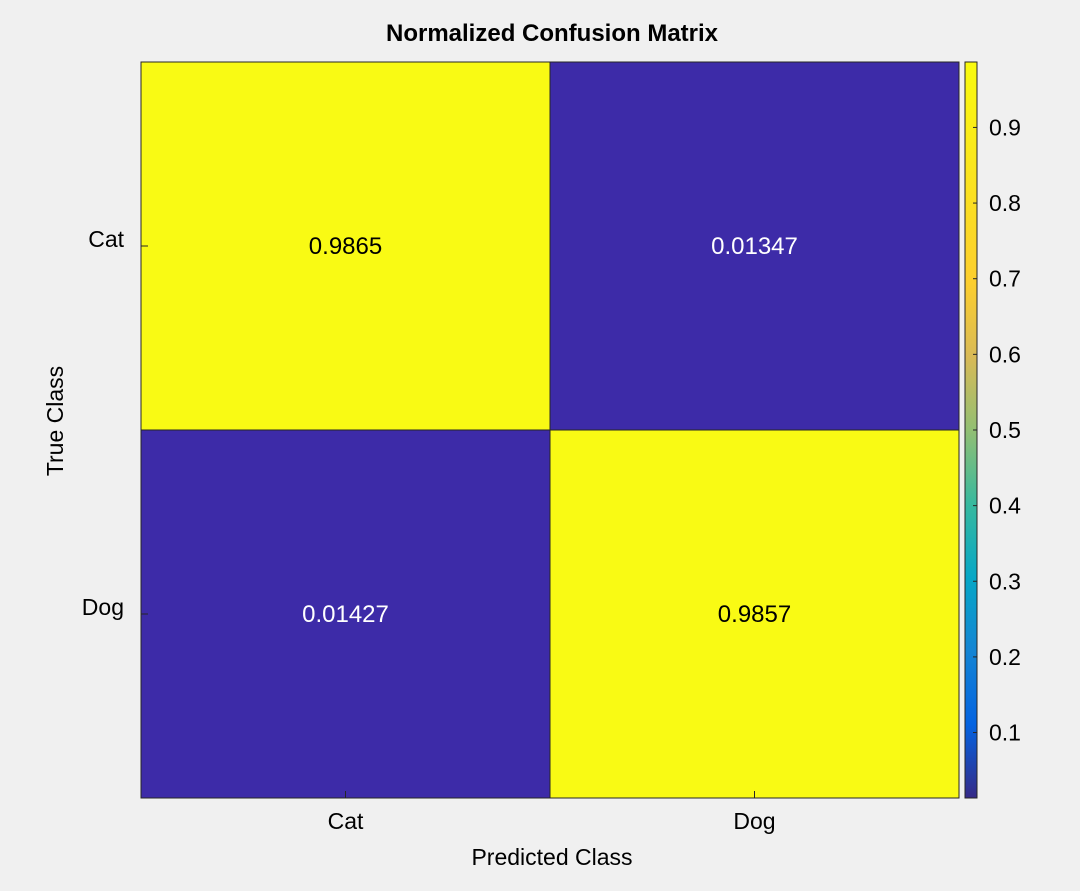 The height and width of the screenshot is (891, 1080). What do you see at coordinates (1005, 279) in the screenshot?
I see `colorbar-tick-label: 0.7` at bounding box center [1005, 279].